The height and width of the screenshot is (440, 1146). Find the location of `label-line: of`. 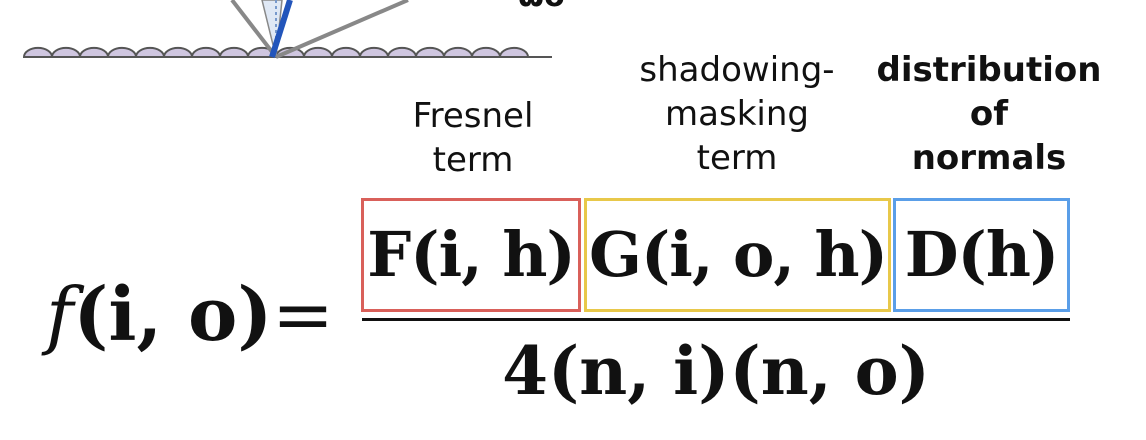

label-line: of is located at coordinates (989, 114).